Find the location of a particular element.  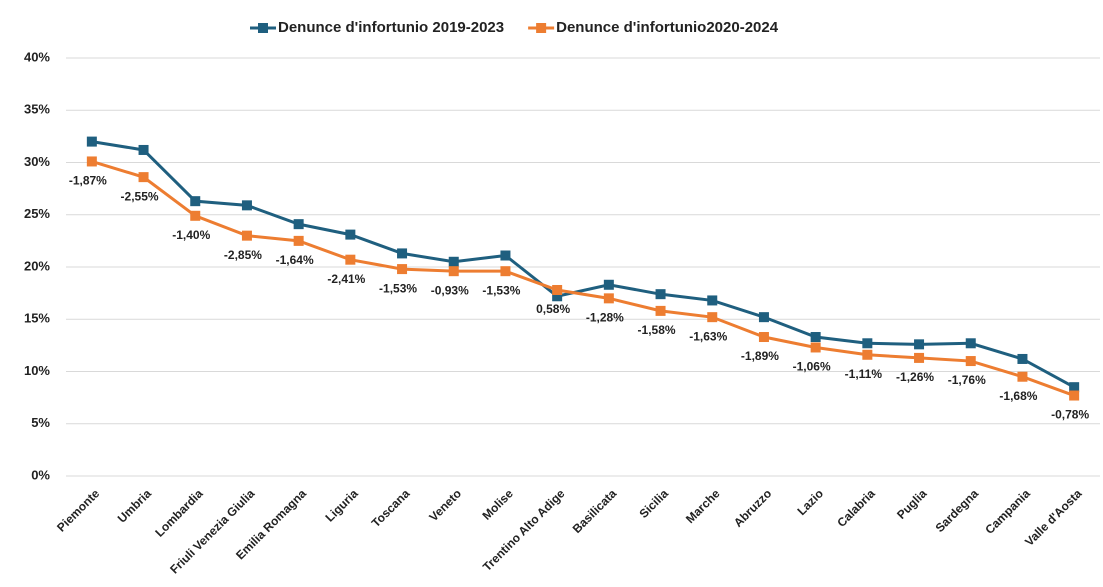

y-tick-label: 10% is located at coordinates (37, 370).